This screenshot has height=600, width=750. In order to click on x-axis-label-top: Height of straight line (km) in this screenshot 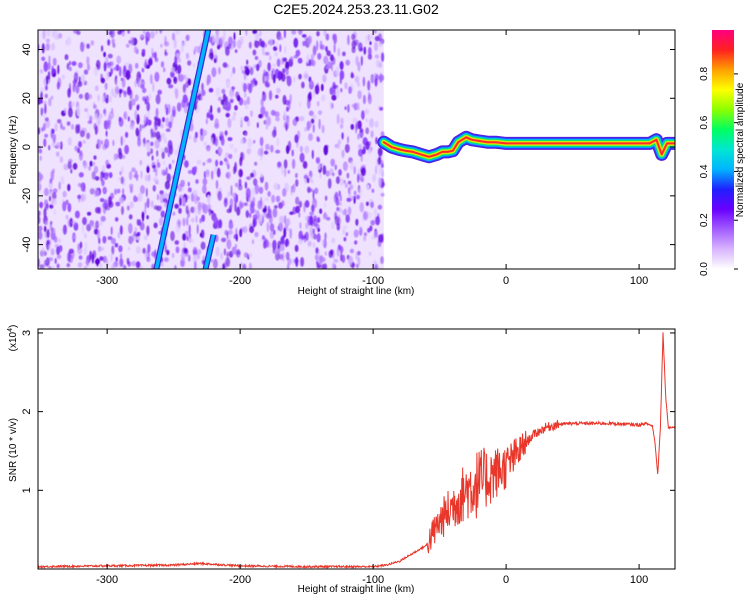, I will do `click(356, 291)`.